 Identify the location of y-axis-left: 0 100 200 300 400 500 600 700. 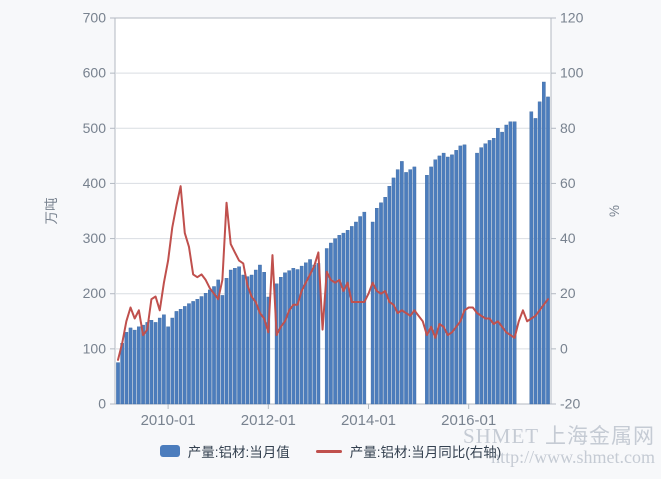
(99, 211).